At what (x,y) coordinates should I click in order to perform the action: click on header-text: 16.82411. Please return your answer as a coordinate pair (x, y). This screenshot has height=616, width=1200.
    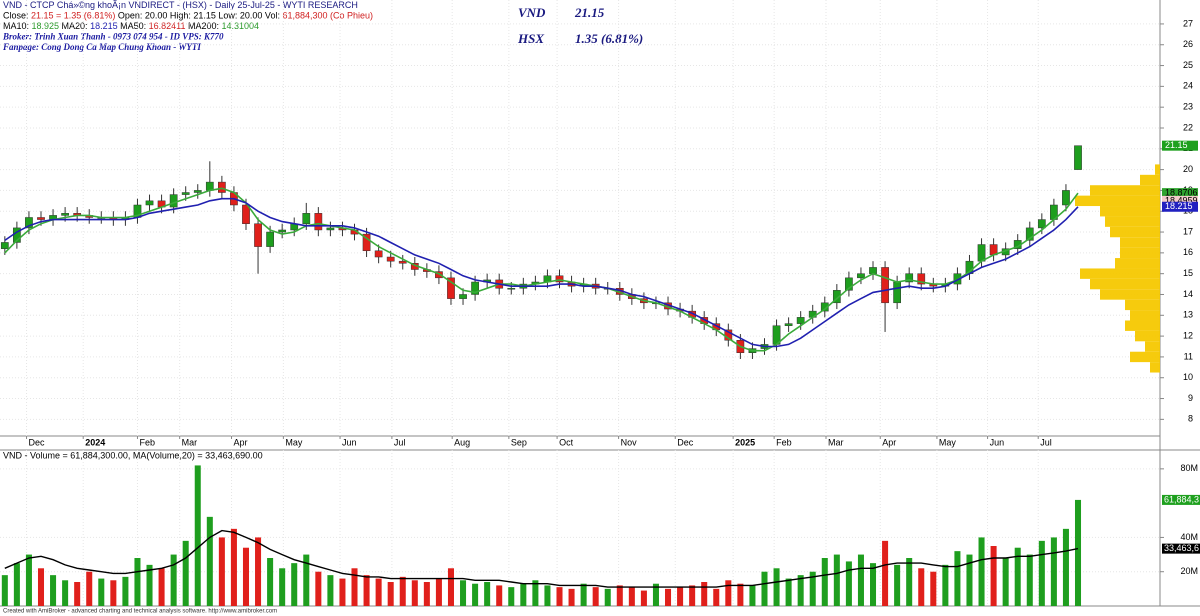
    Looking at the image, I should click on (167, 26).